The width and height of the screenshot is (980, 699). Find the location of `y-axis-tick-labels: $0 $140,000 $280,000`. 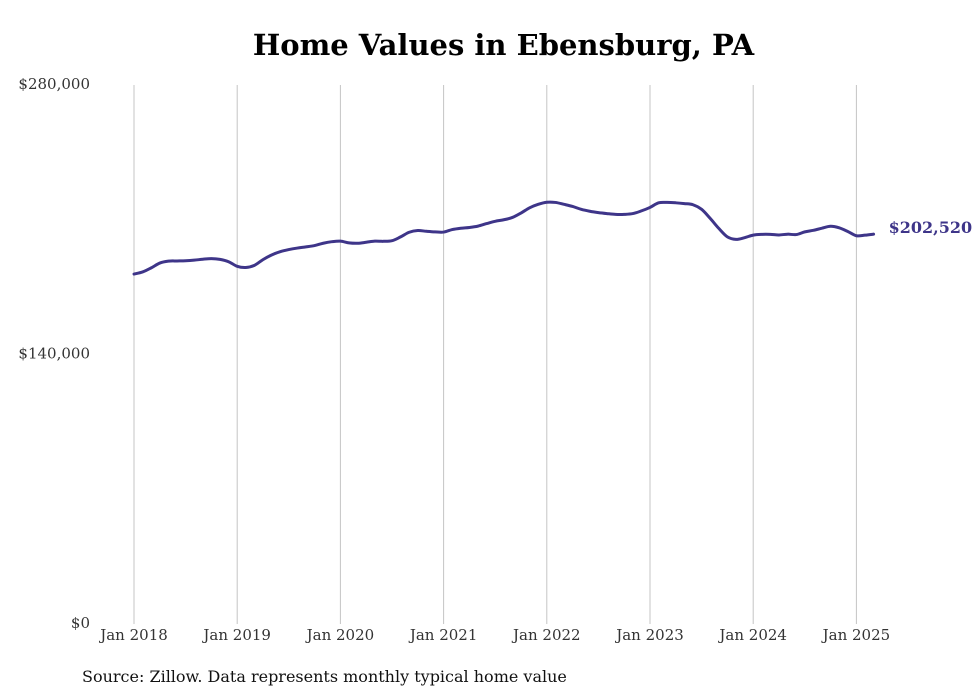

y-axis-tick-labels: $0 $140,000 $280,000 is located at coordinates (54, 353).